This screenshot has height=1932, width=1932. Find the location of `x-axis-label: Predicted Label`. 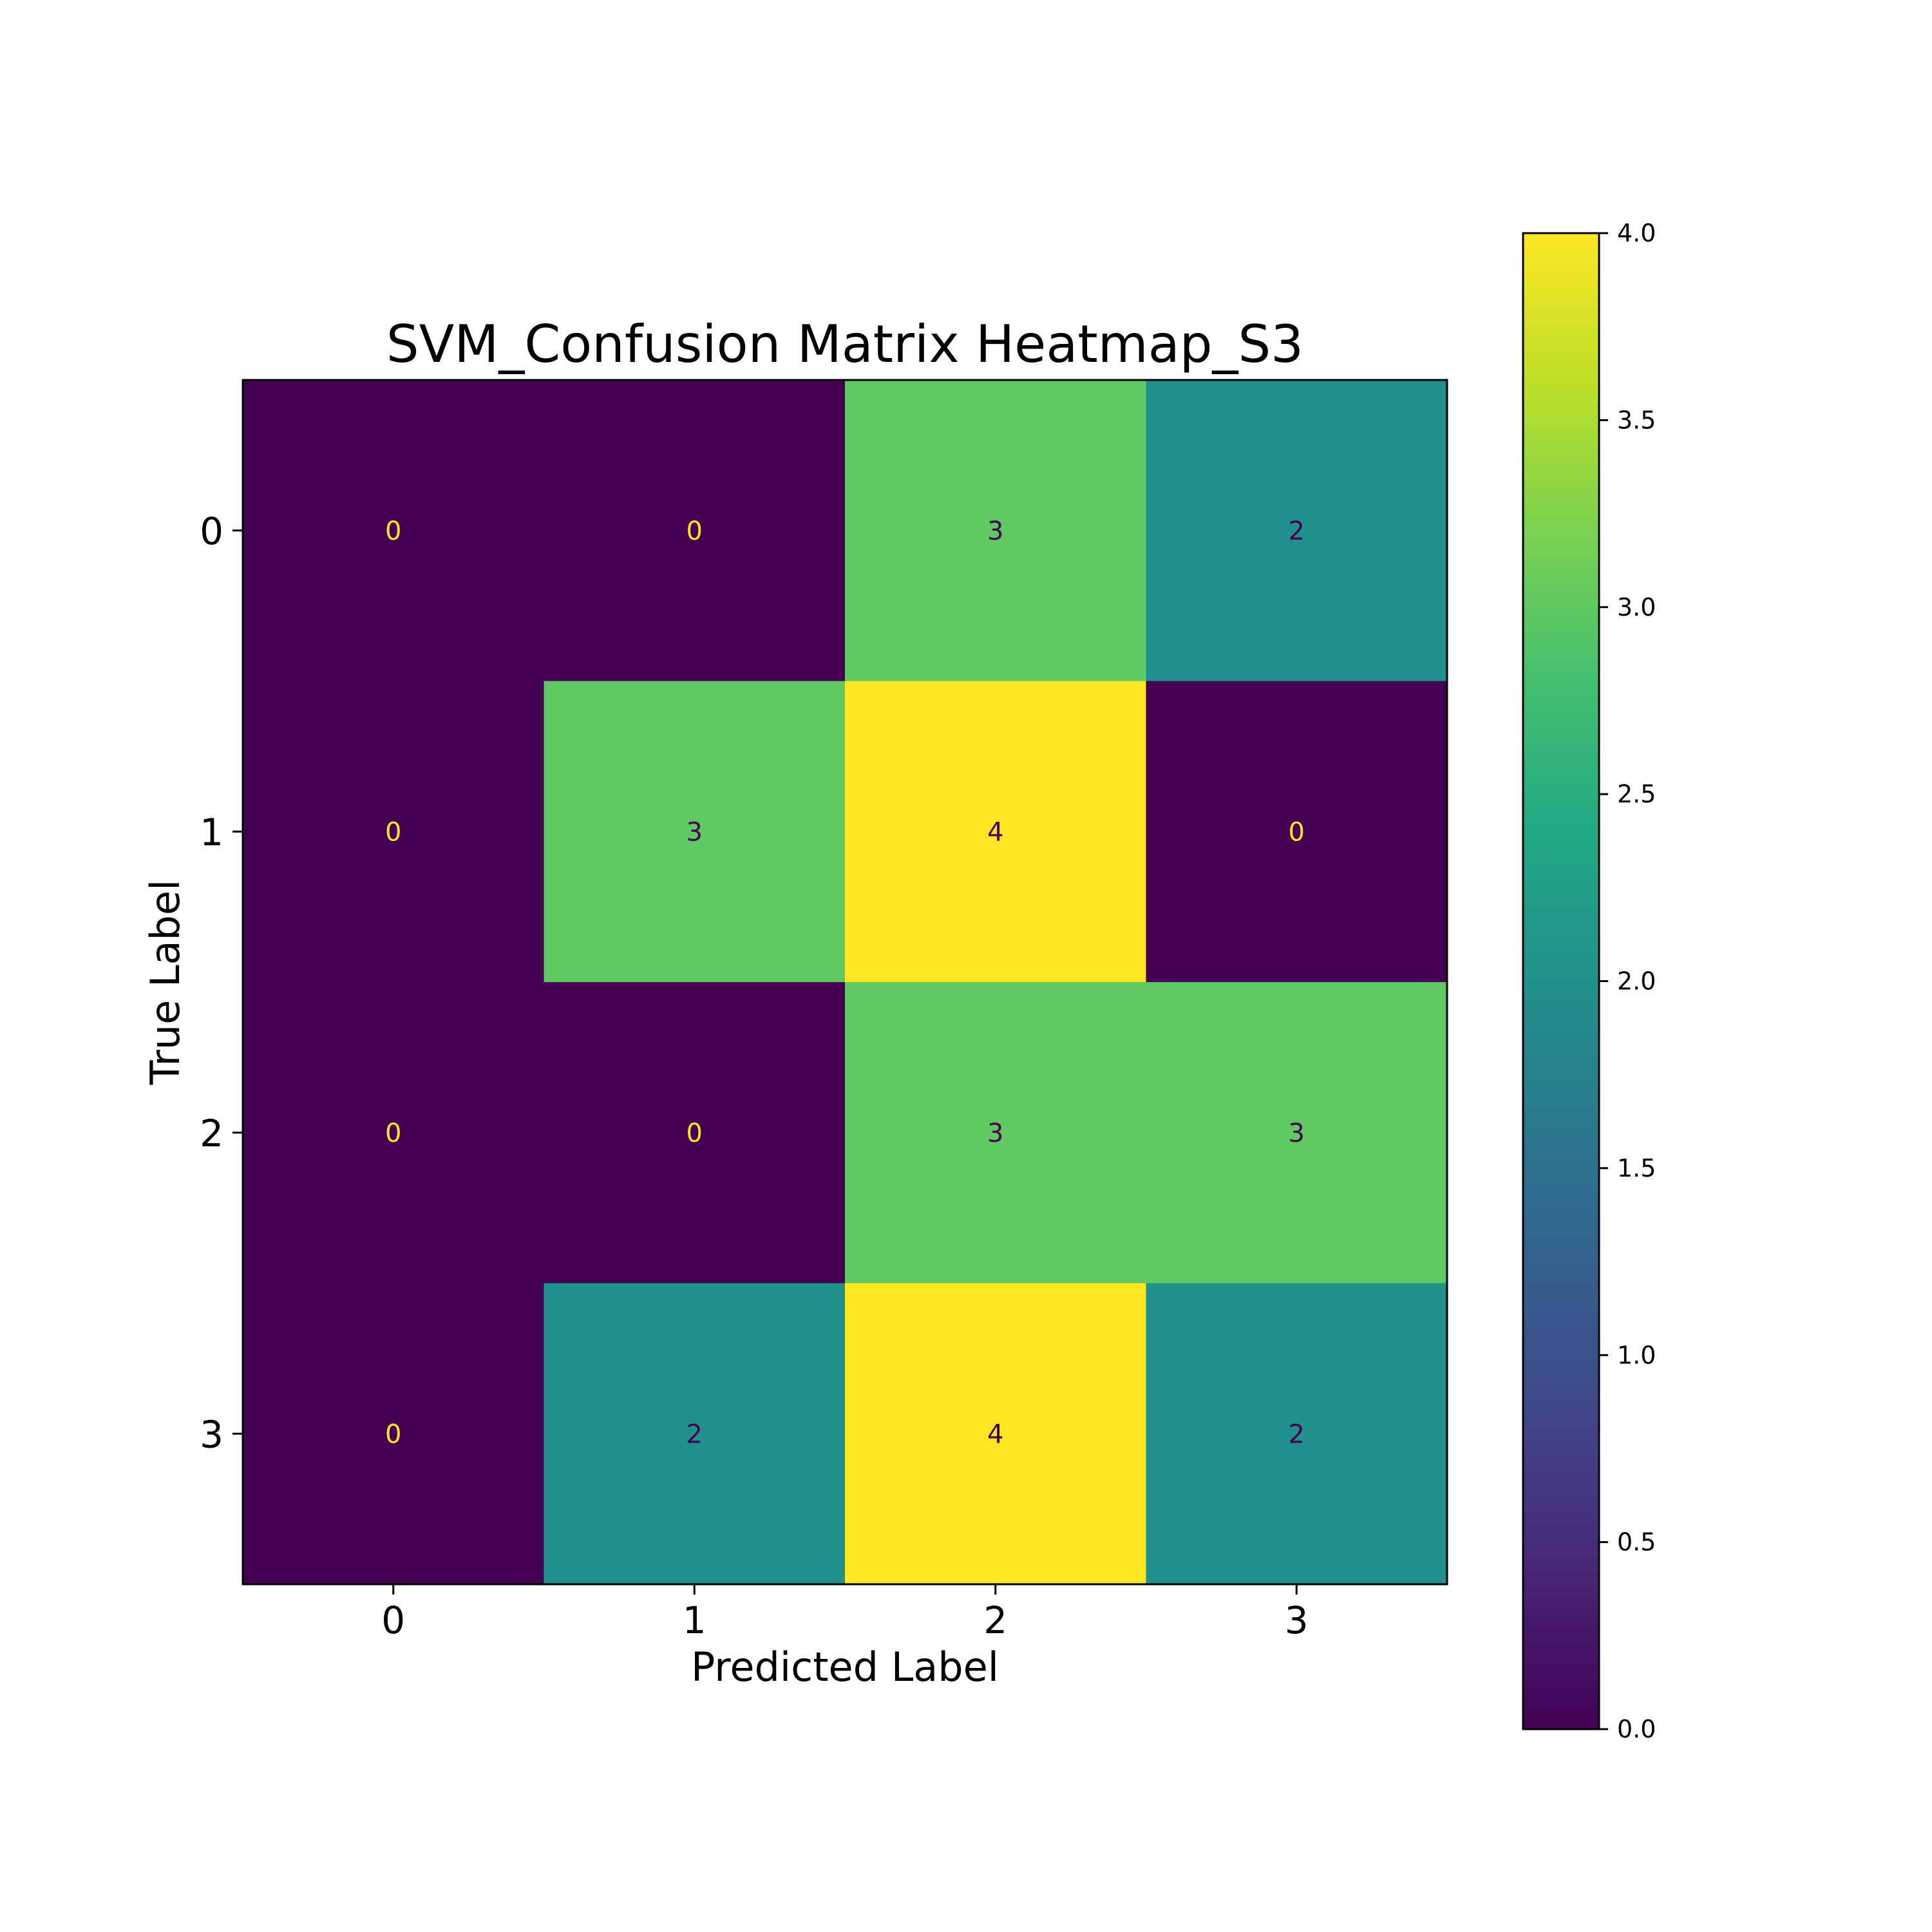

x-axis-label: Predicted Label is located at coordinates (845, 1667).